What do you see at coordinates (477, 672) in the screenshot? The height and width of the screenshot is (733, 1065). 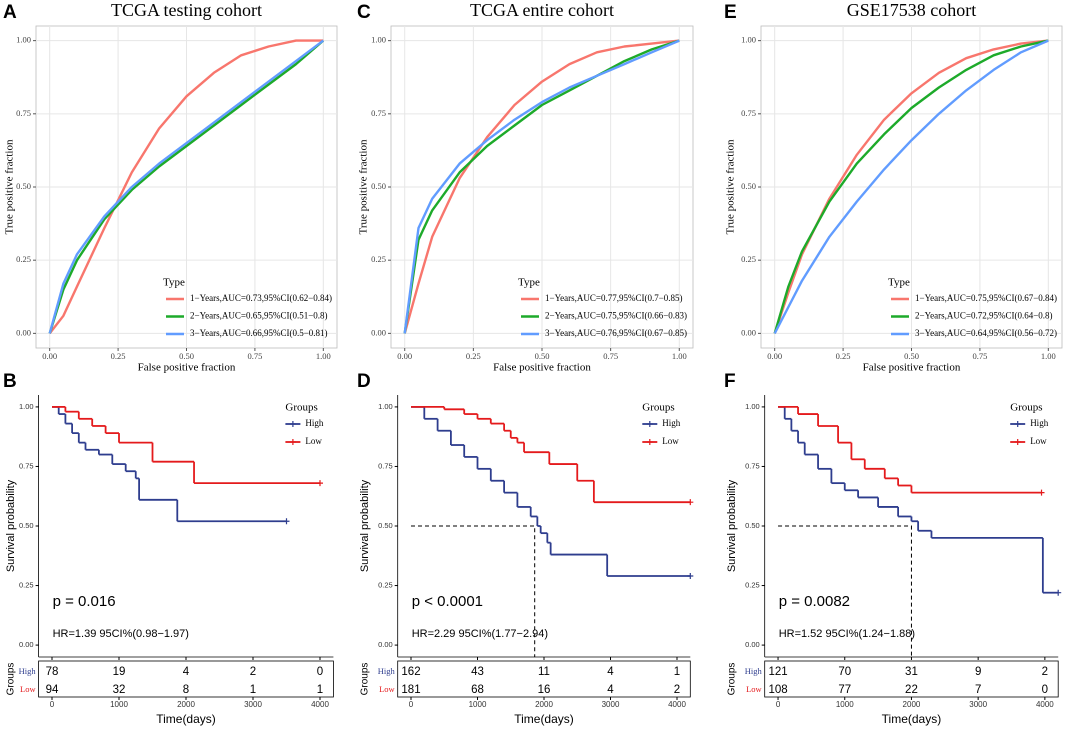 I see `risk-count: 43` at bounding box center [477, 672].